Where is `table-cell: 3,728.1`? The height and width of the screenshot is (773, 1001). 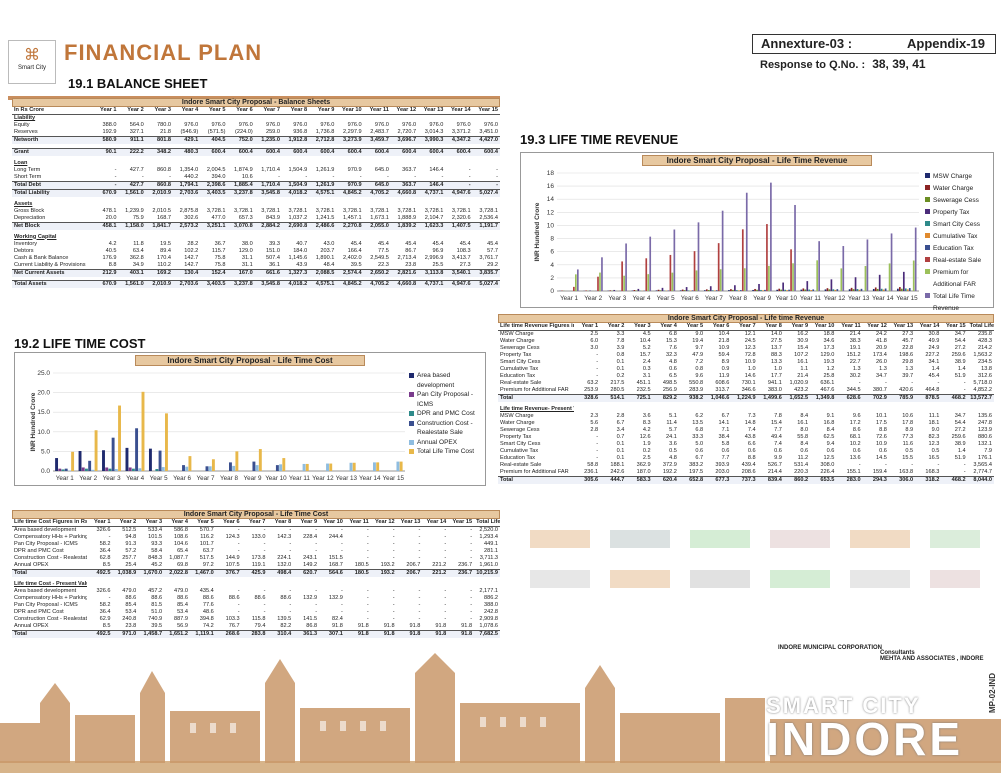 table-cell: 3,728.1 is located at coordinates (243, 210).